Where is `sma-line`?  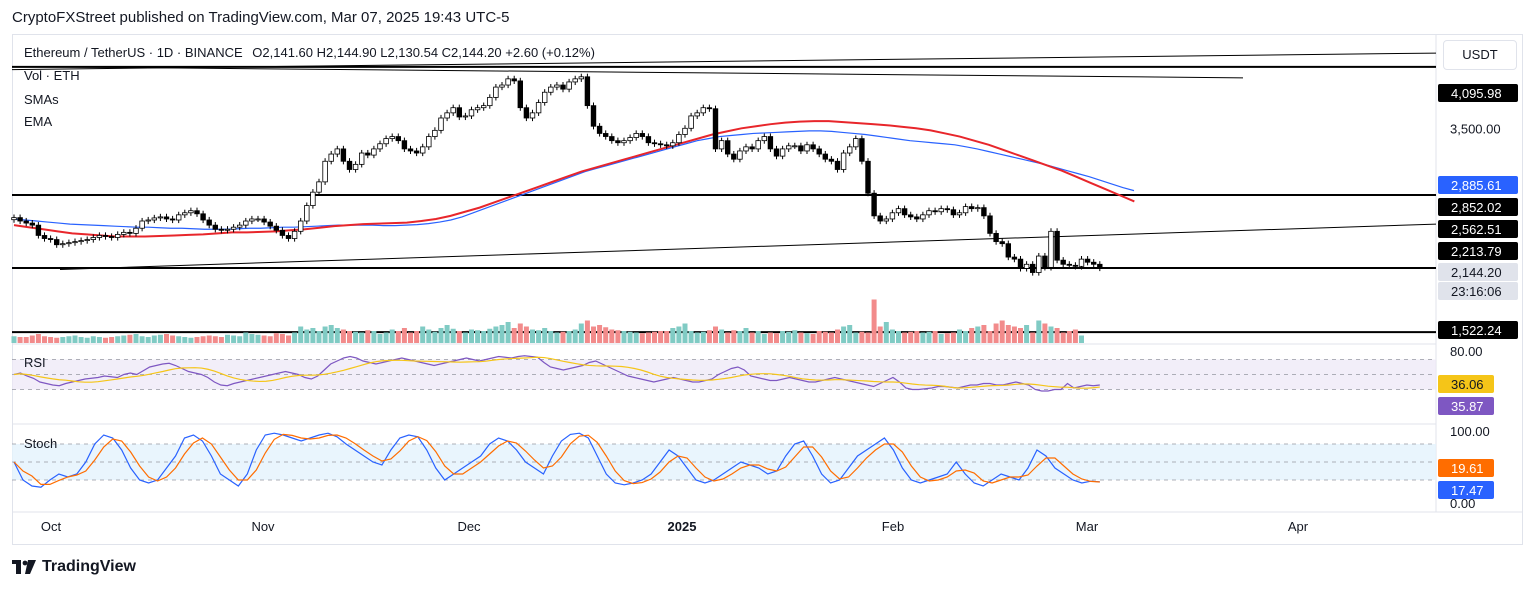 sma-line is located at coordinates (574, 180).